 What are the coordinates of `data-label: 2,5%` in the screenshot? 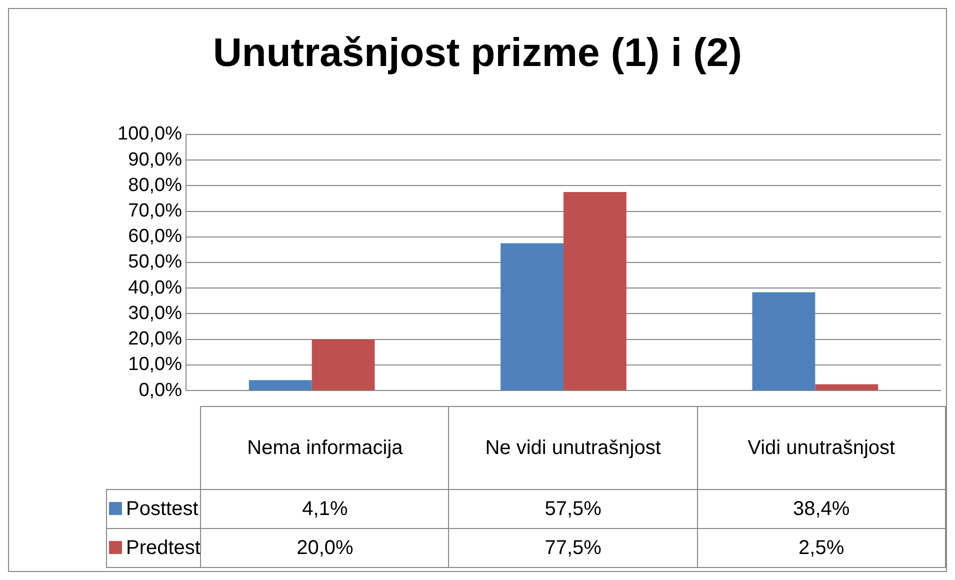 It's located at (821, 548).